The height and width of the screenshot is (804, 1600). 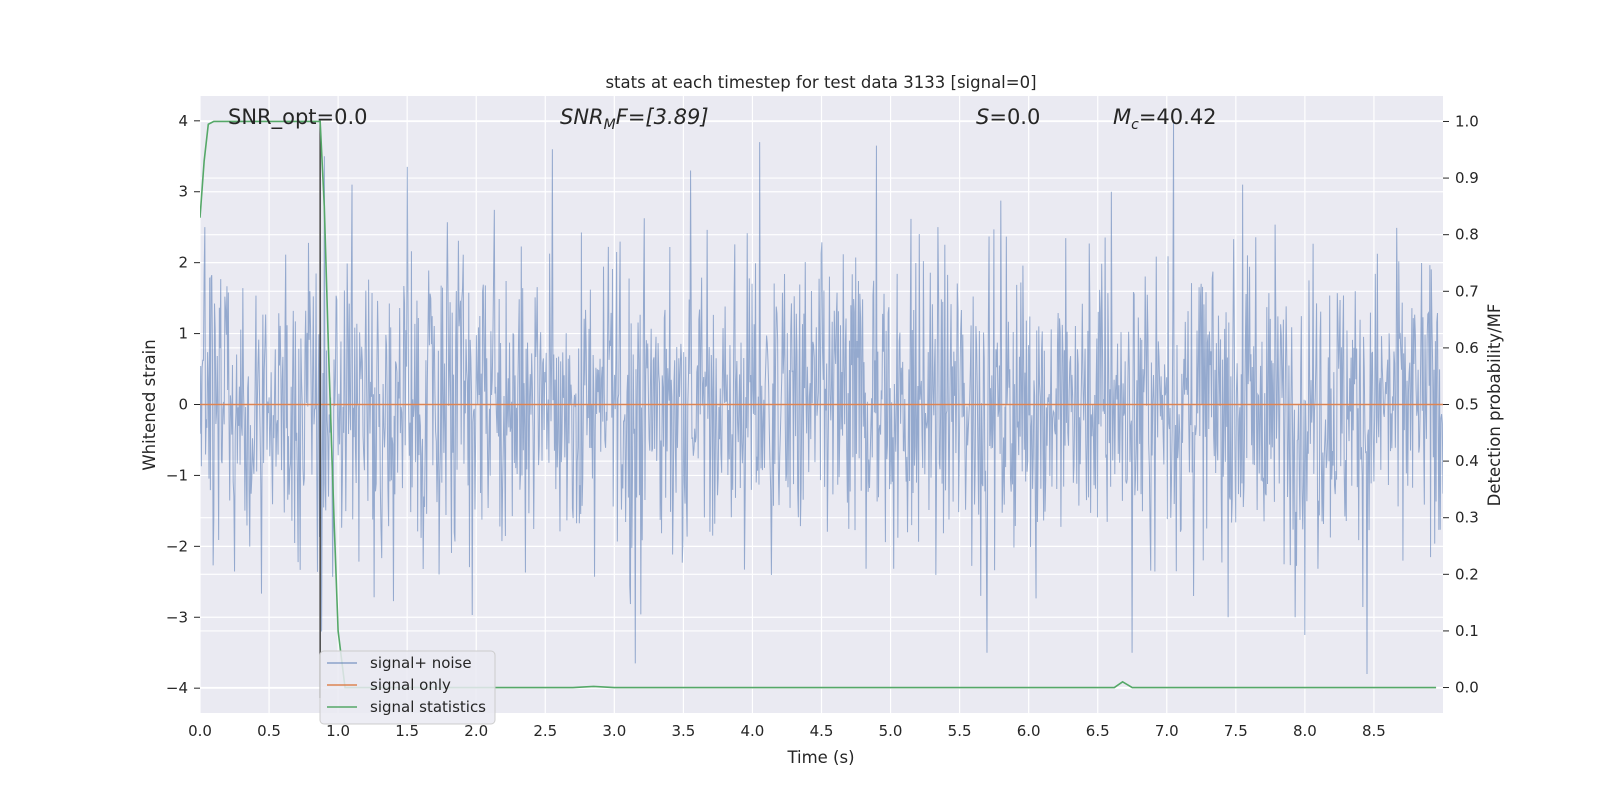 What do you see at coordinates (1467, 688) in the screenshot?
I see `y-right-tick-label: 0.0` at bounding box center [1467, 688].